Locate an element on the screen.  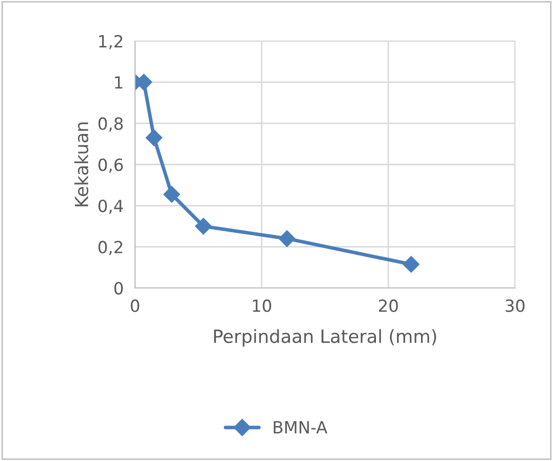
legend-label: BMN-A is located at coordinates (301, 427).